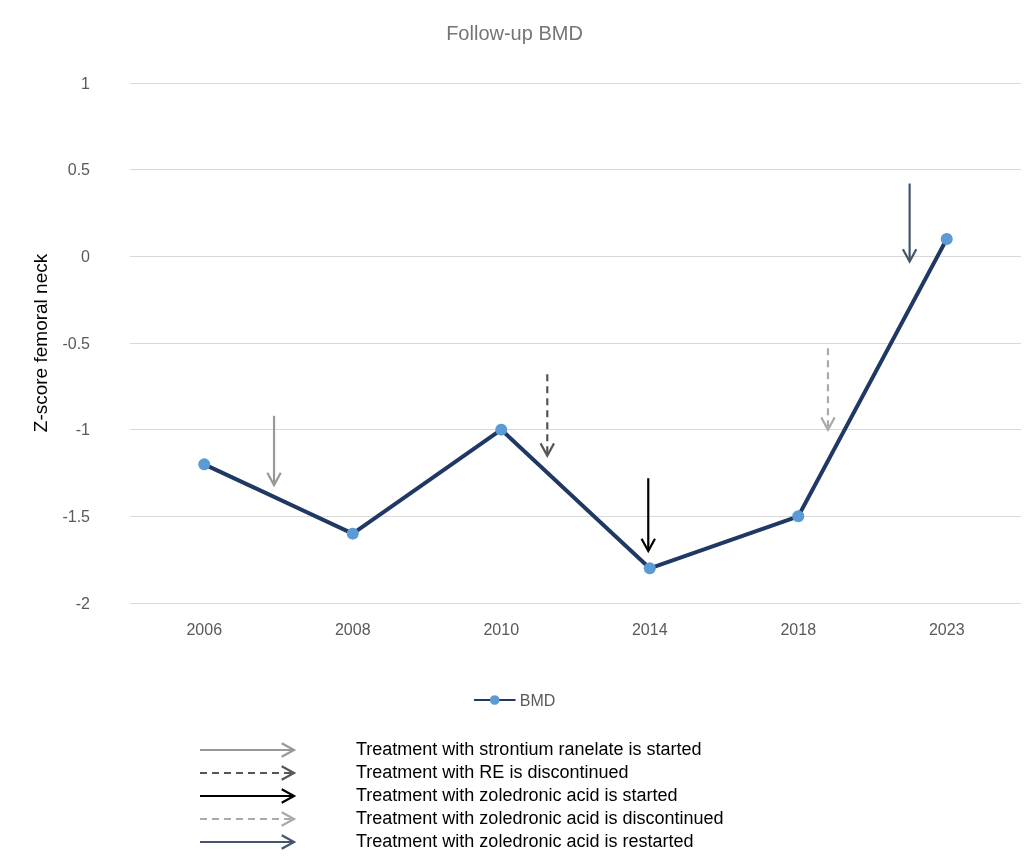  What do you see at coordinates (517, 795) in the screenshot?
I see `text: Treatment with zoledronic acid is started` at bounding box center [517, 795].